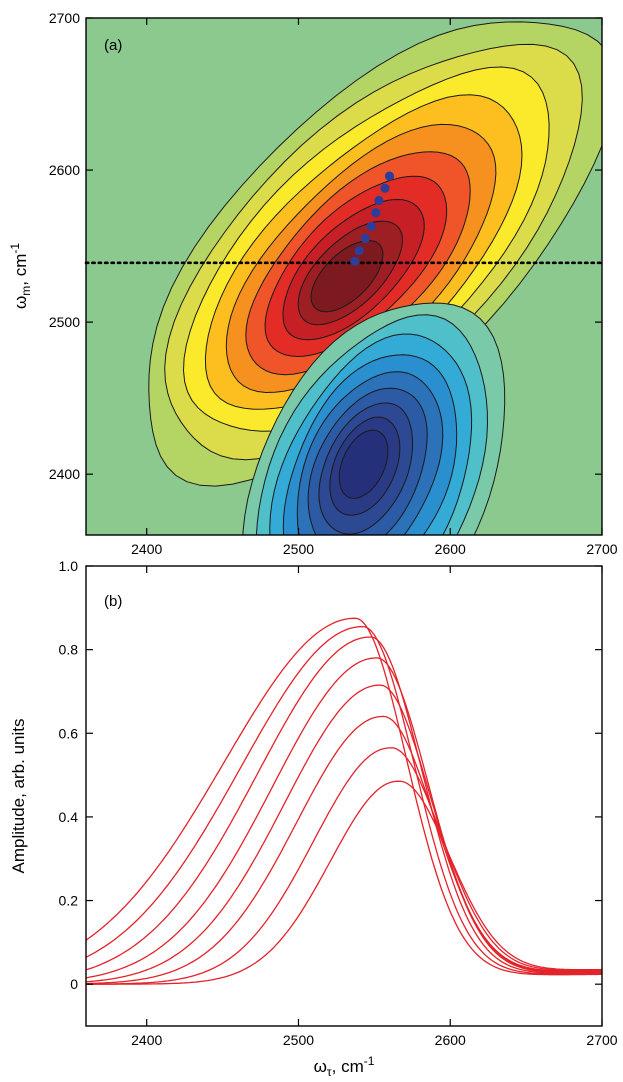 This screenshot has width=623, height=1082. I want to click on y-axis-label-b: Amplitude, arb. units, so click(18, 796).